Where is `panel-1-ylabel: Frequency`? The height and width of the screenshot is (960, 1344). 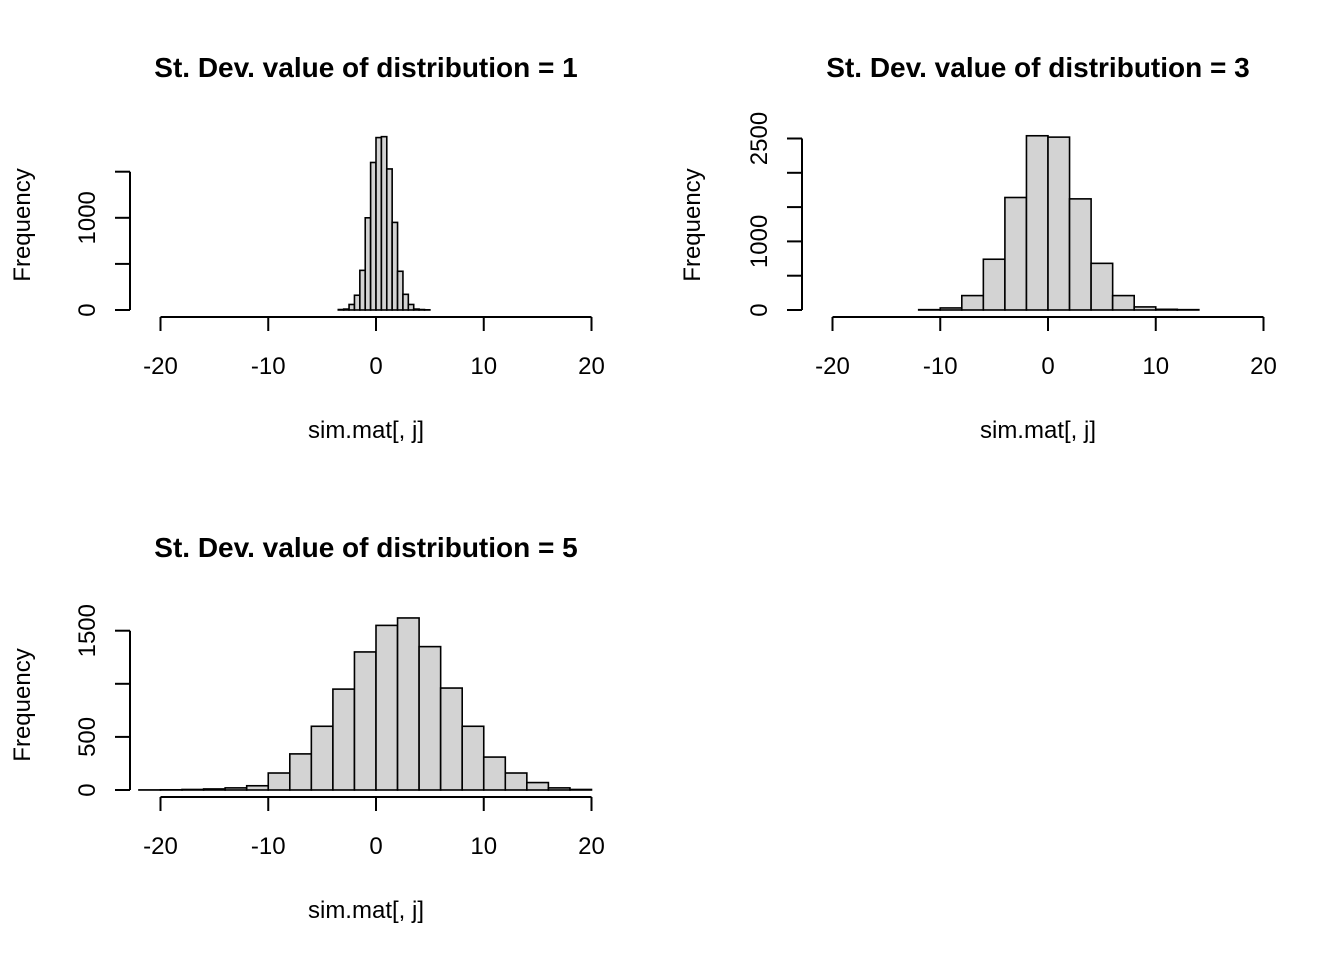
panel-1-ylabel: Frequency is located at coordinates (22, 224).